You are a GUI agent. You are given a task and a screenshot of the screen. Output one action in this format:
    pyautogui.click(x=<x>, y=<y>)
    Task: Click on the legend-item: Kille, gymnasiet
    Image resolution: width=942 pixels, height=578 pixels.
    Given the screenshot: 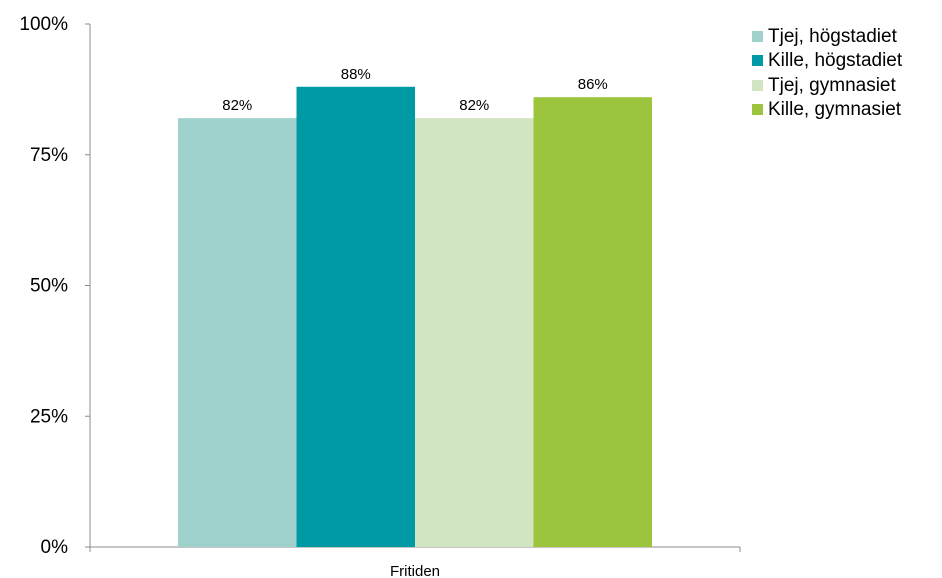 What is the action you would take?
    pyautogui.click(x=827, y=110)
    